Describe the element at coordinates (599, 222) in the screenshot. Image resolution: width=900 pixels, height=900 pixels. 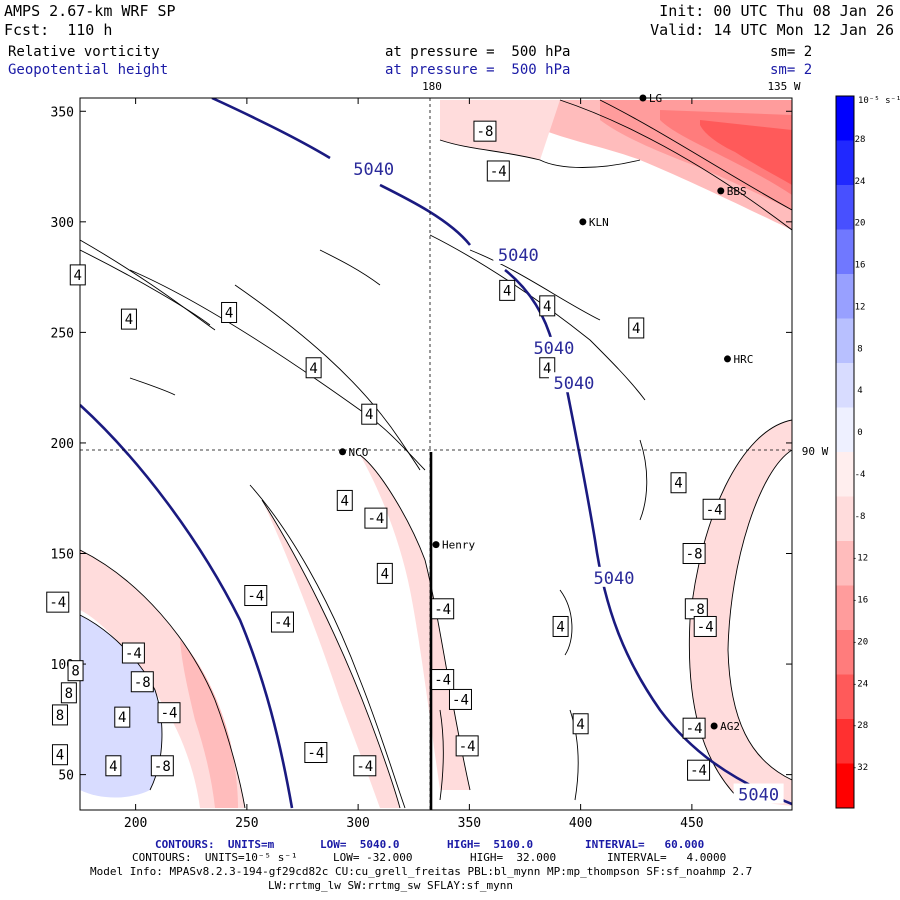
I see `station-name: KLN` at that location.